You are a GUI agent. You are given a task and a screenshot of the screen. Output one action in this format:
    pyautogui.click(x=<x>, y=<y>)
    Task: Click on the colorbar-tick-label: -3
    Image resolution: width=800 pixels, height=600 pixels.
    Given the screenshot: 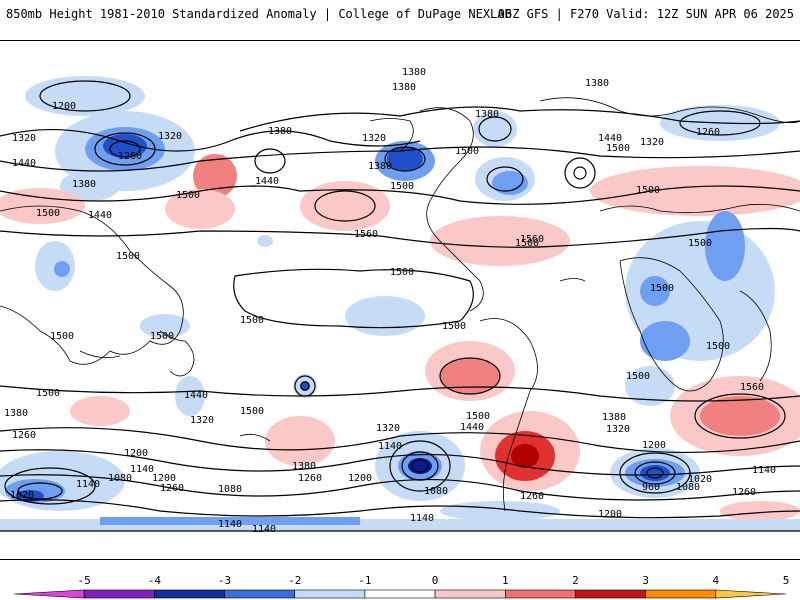 What is the action you would take?
    pyautogui.click(x=224, y=580)
    